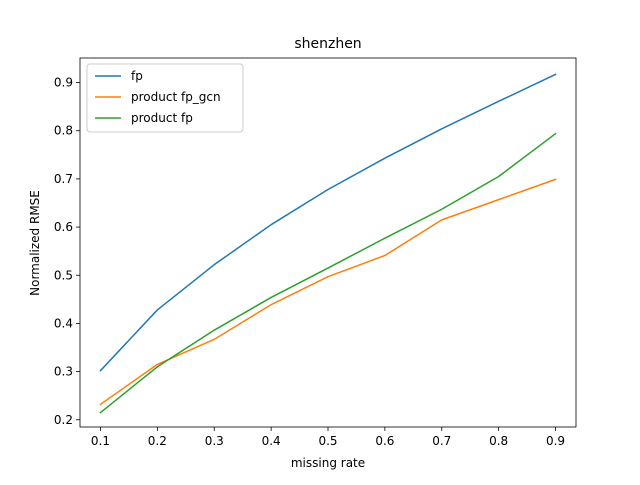 This screenshot has width=640, height=485. Describe the element at coordinates (176, 97) in the screenshot. I see `legend-label-2: product fp_gcn` at that location.